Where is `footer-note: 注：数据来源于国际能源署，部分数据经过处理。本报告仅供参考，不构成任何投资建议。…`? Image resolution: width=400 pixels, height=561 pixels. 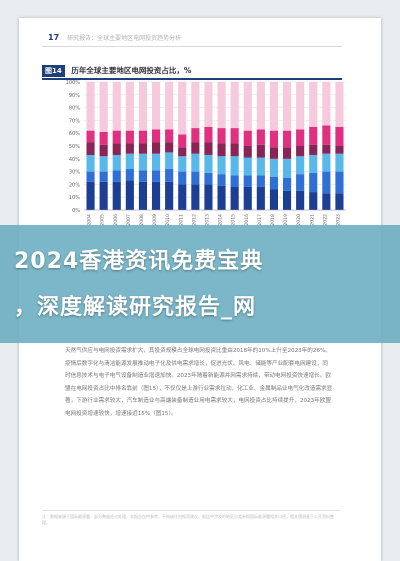
footer-note: 注：数据来源于国际能源署，部分数据经过处理。本报告仅供参考，不构成任何投资建议。… is located at coordinates (188, 519).